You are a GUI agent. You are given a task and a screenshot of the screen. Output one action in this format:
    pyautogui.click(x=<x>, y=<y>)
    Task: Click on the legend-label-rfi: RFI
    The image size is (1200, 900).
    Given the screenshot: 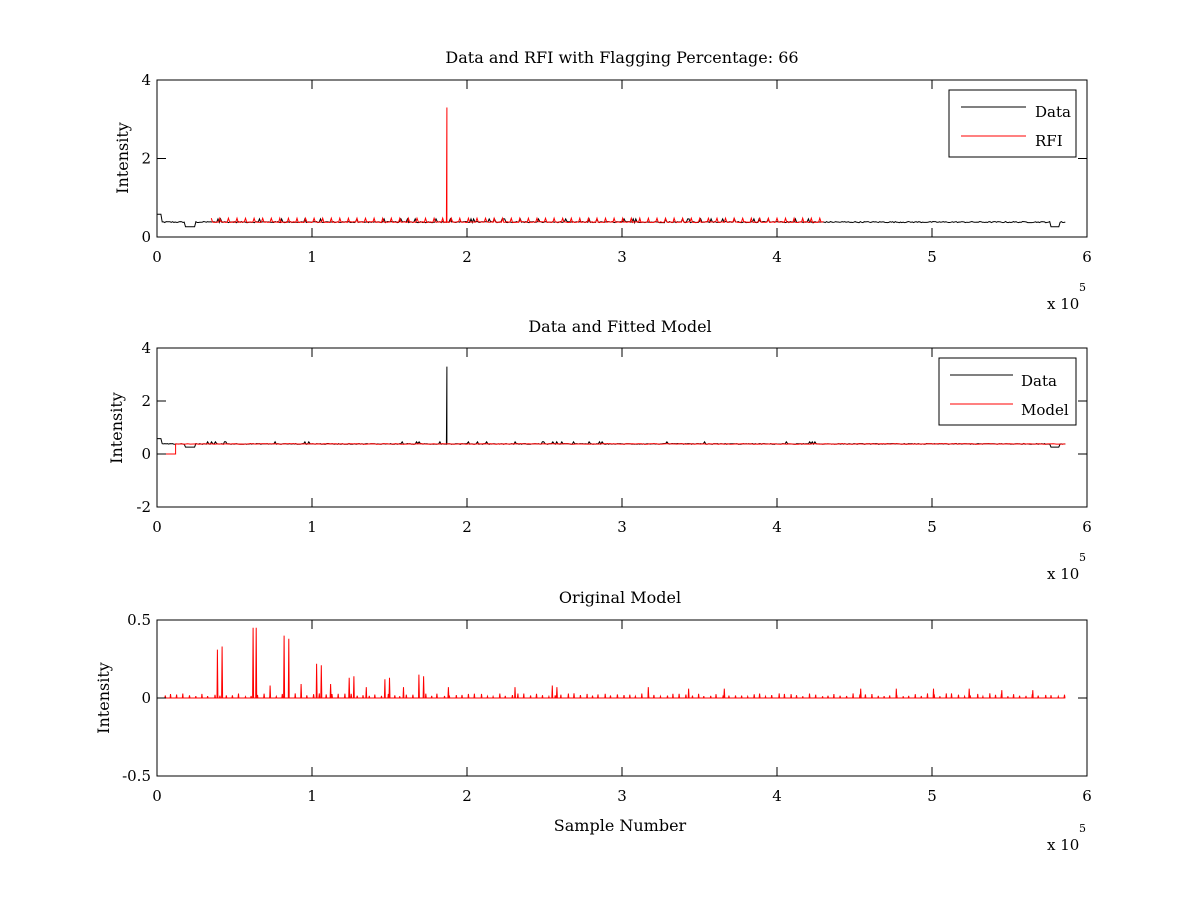 What is the action you would take?
    pyautogui.click(x=1049, y=141)
    